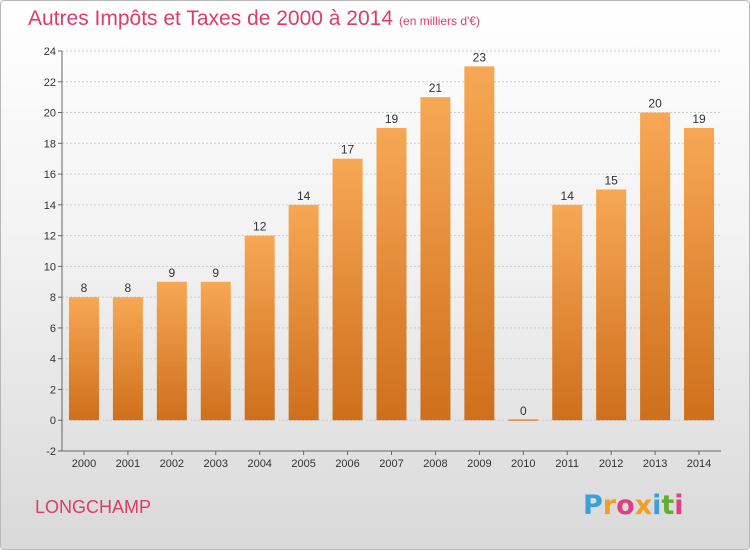 The width and height of the screenshot is (750, 550). Describe the element at coordinates (655, 464) in the screenshot. I see `x-tick-label: 2013` at that location.